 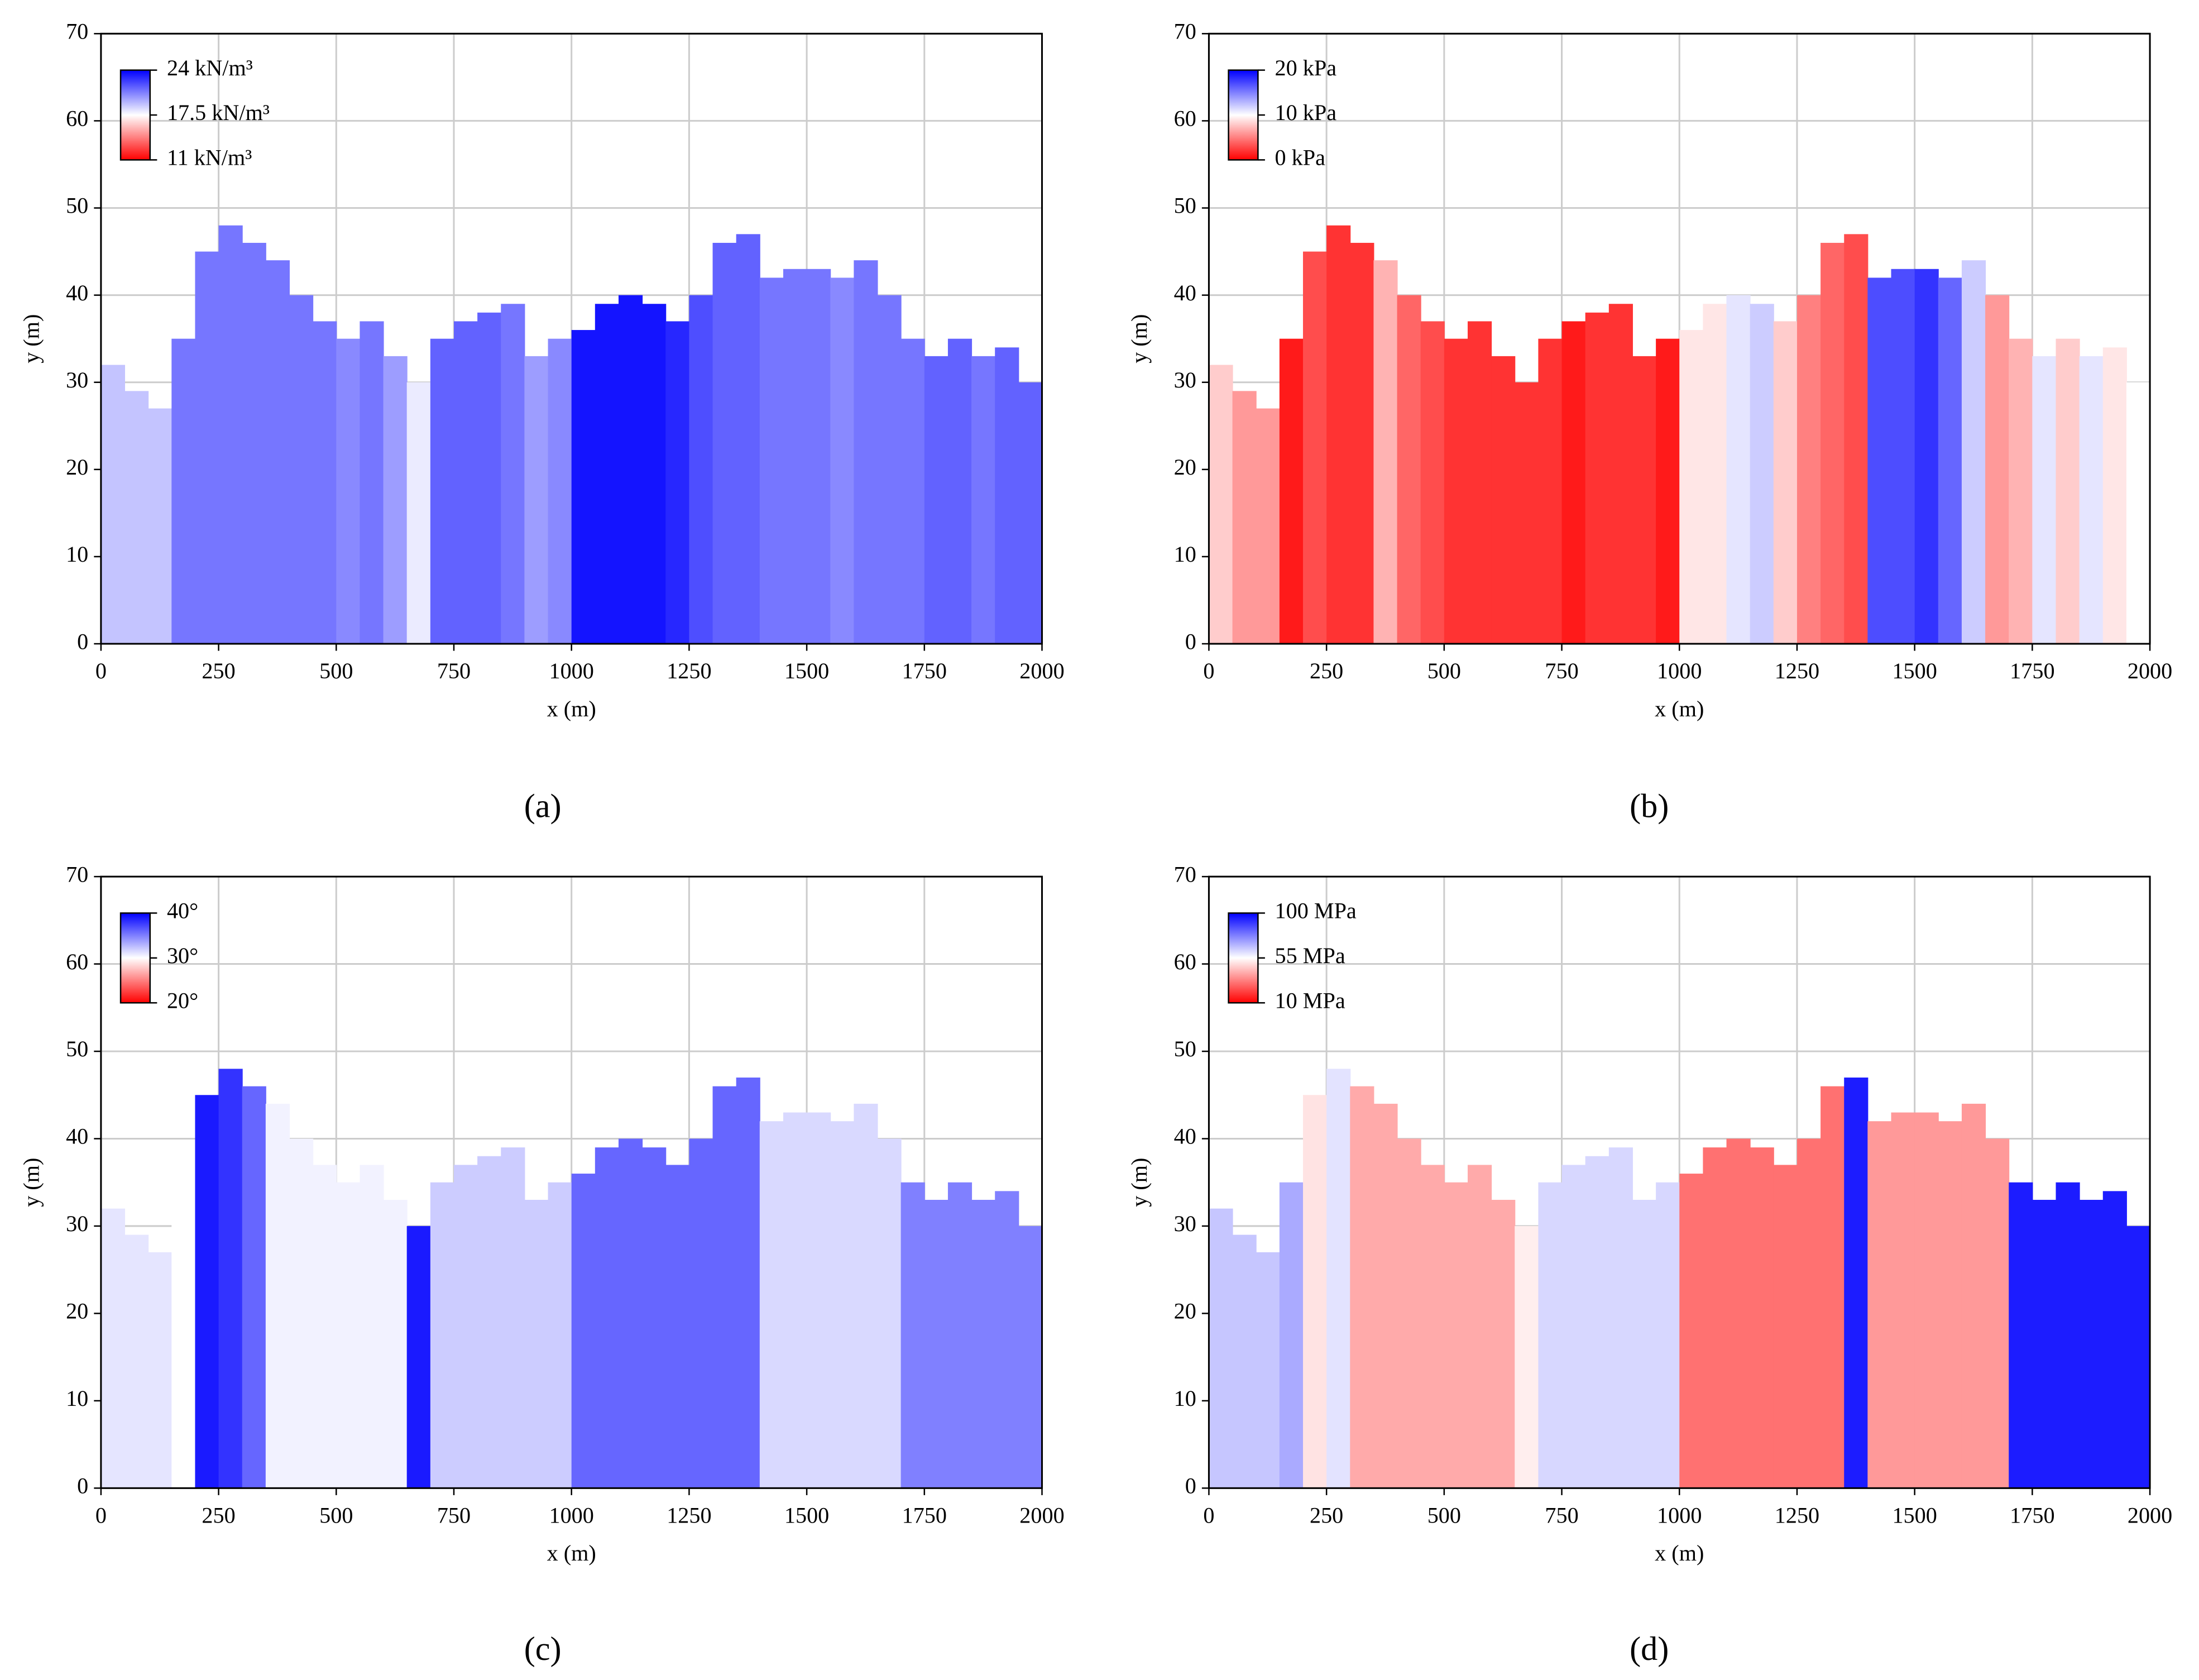 What do you see at coordinates (1679, 670) in the screenshot?
I see `x-tick-label: 1000` at bounding box center [1679, 670].